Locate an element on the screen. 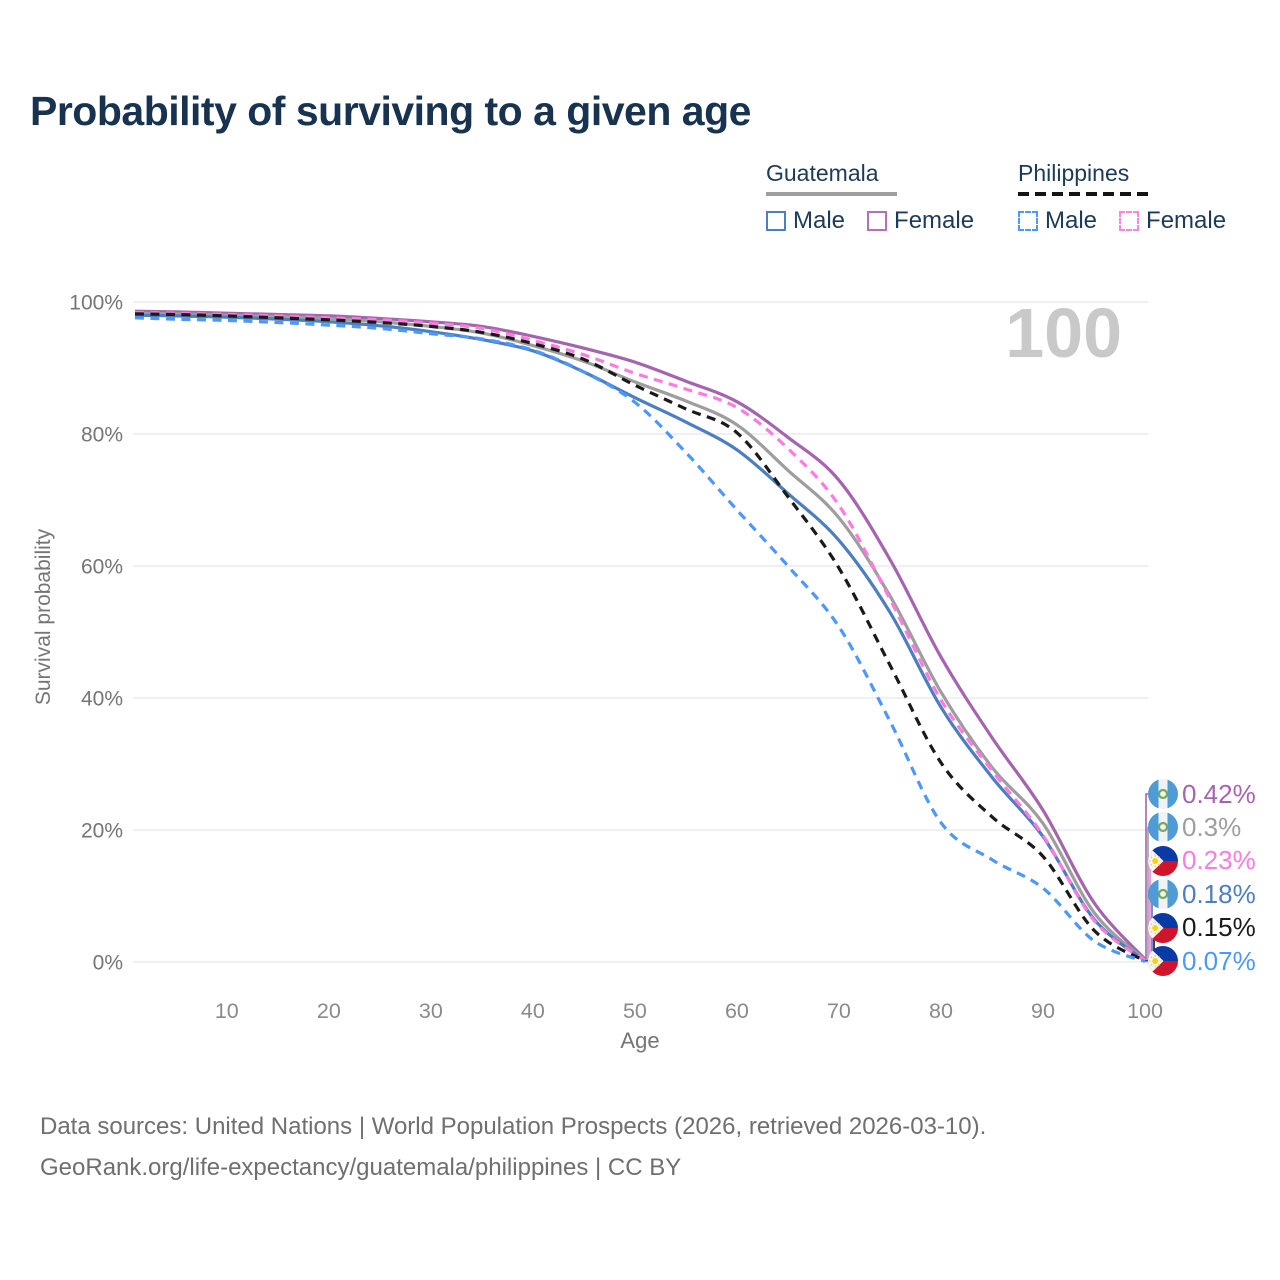 The width and height of the screenshot is (1280, 1280). x-tick-label: 40 is located at coordinates (533, 1011).